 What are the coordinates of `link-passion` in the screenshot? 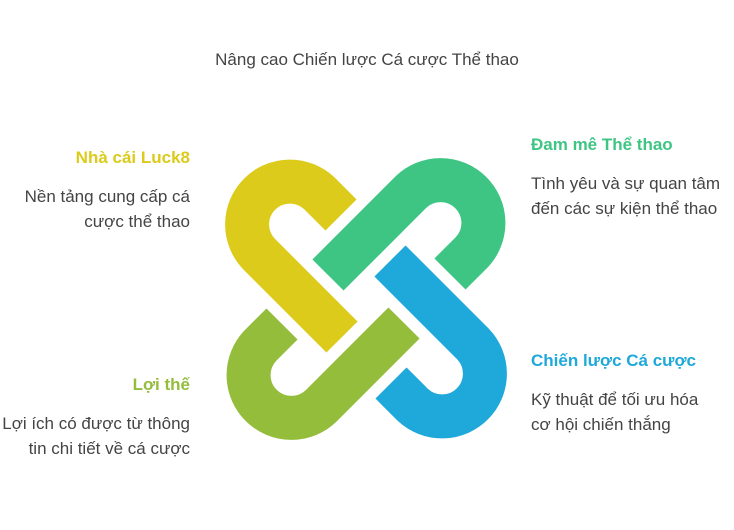 It's located at (409, 224).